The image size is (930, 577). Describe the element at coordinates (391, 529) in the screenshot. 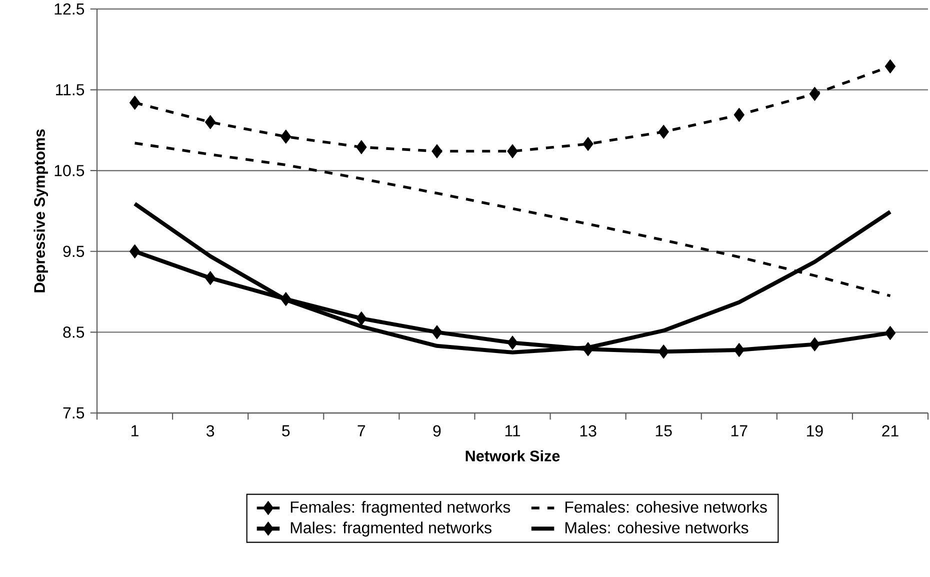

I see `legend-label: Males: fragmented networks` at that location.